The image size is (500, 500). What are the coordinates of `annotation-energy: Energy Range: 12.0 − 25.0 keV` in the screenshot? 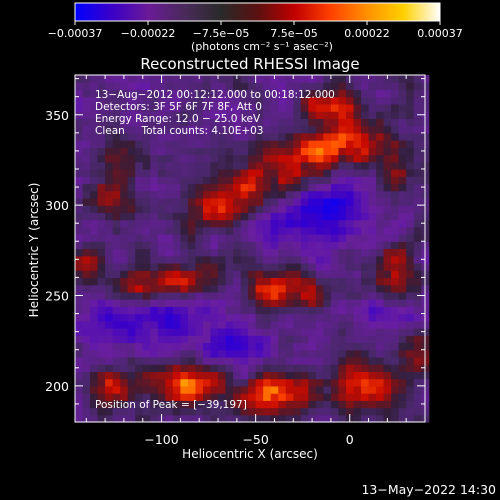 It's located at (178, 119).